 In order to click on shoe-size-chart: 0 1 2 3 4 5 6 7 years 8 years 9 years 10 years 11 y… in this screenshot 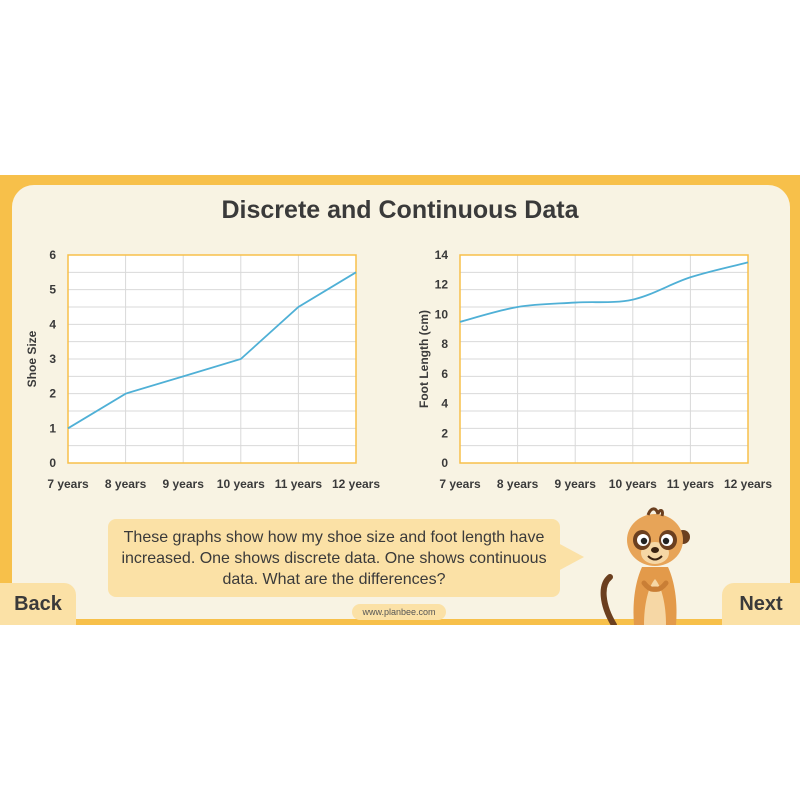, I will do `click(202, 369)`.